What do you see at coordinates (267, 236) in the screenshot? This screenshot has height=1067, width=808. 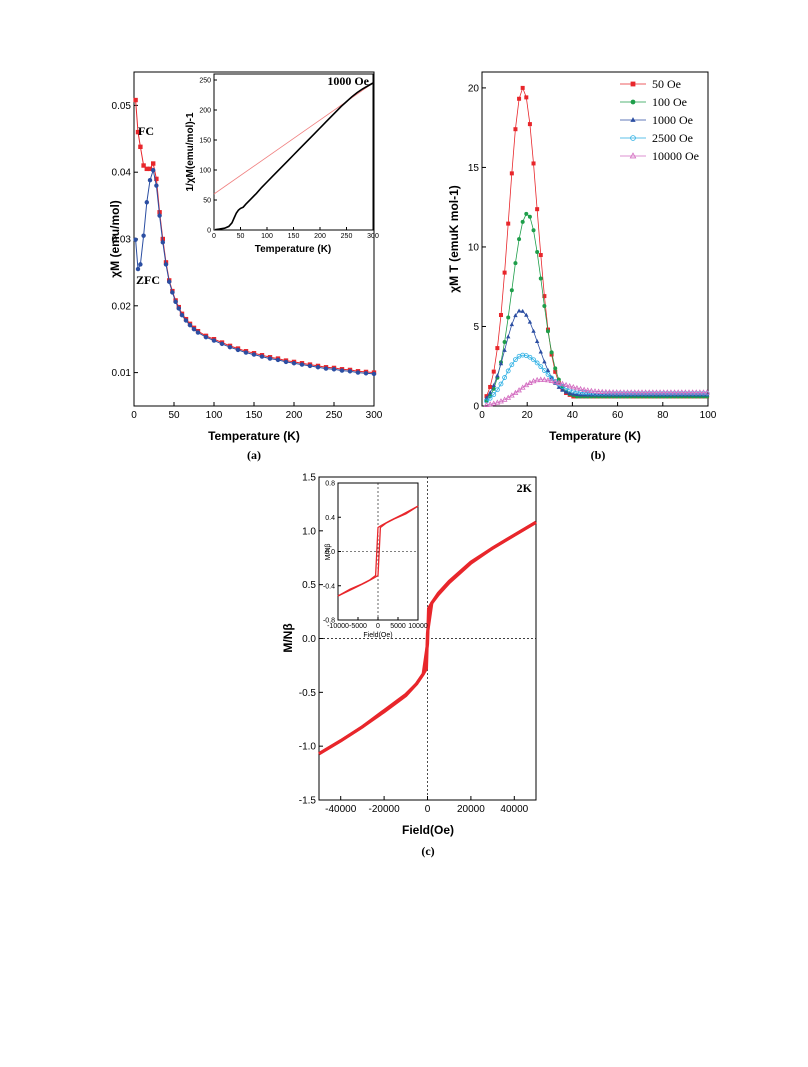 I see `chart-a-inset-xtick-label: 100` at bounding box center [267, 236].